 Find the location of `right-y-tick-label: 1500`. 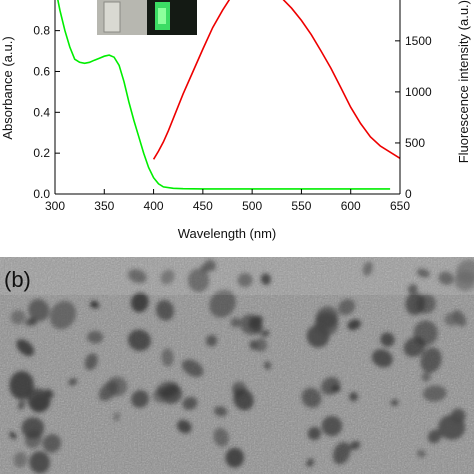

right-y-tick-label: 1500 is located at coordinates (418, 41).